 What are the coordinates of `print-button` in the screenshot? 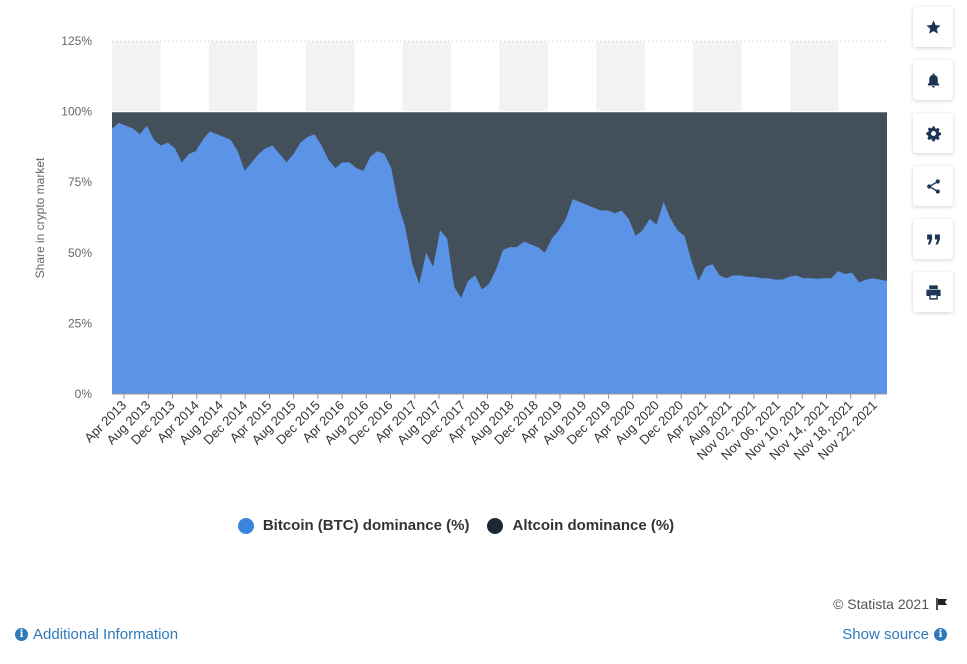 It's located at (933, 292).